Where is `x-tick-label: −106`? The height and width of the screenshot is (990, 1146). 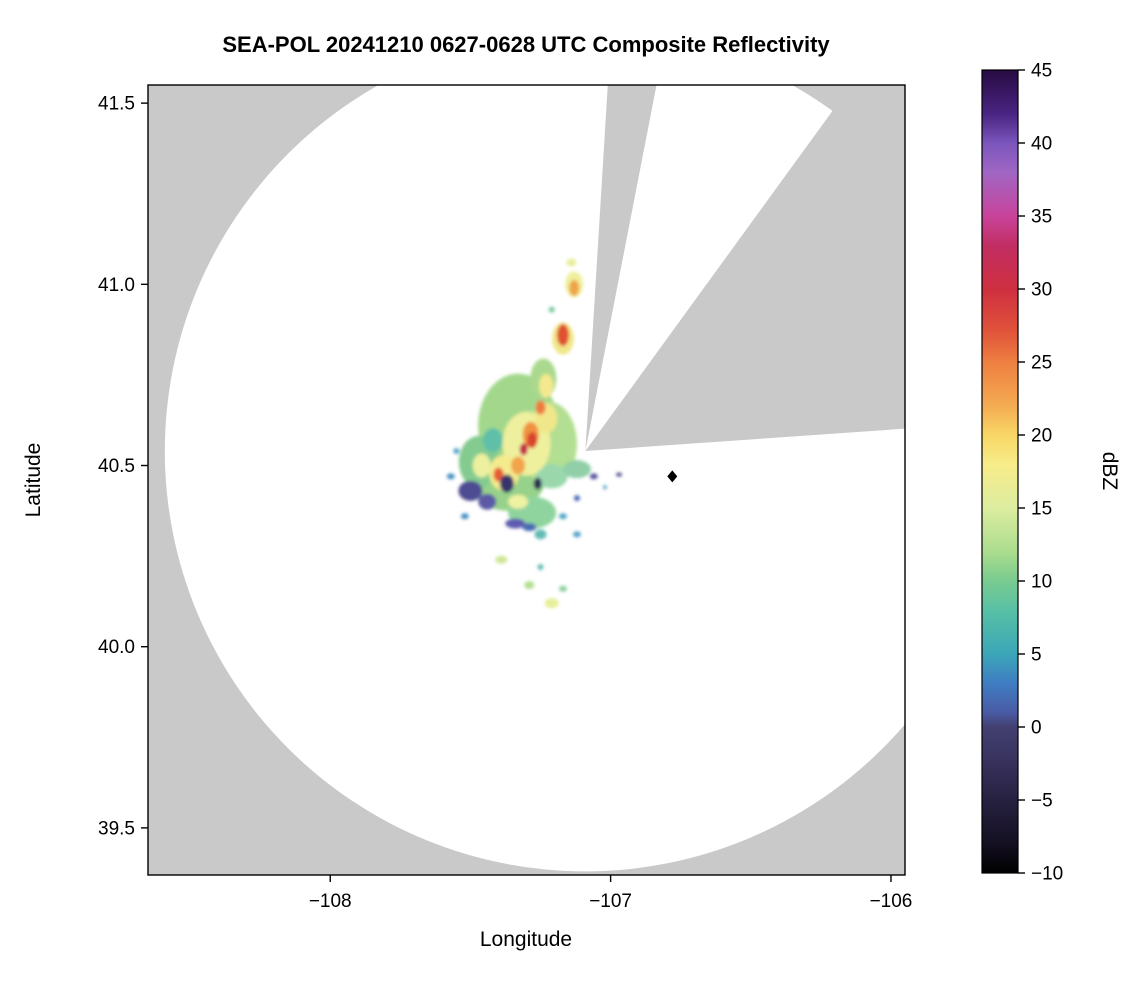 x-tick-label: −106 is located at coordinates (891, 901).